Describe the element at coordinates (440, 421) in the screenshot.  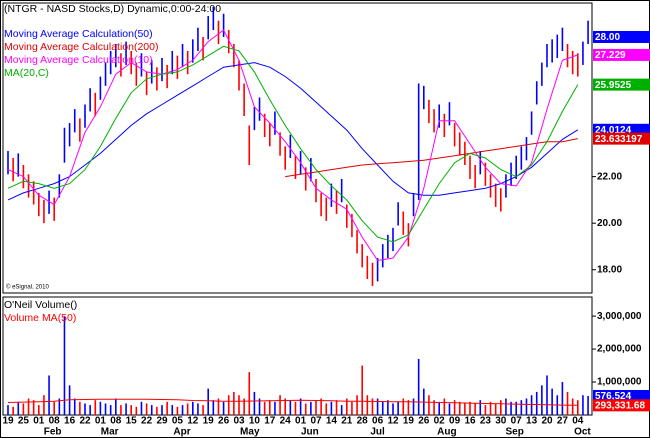
I see `x-tick-label: 02` at that location.